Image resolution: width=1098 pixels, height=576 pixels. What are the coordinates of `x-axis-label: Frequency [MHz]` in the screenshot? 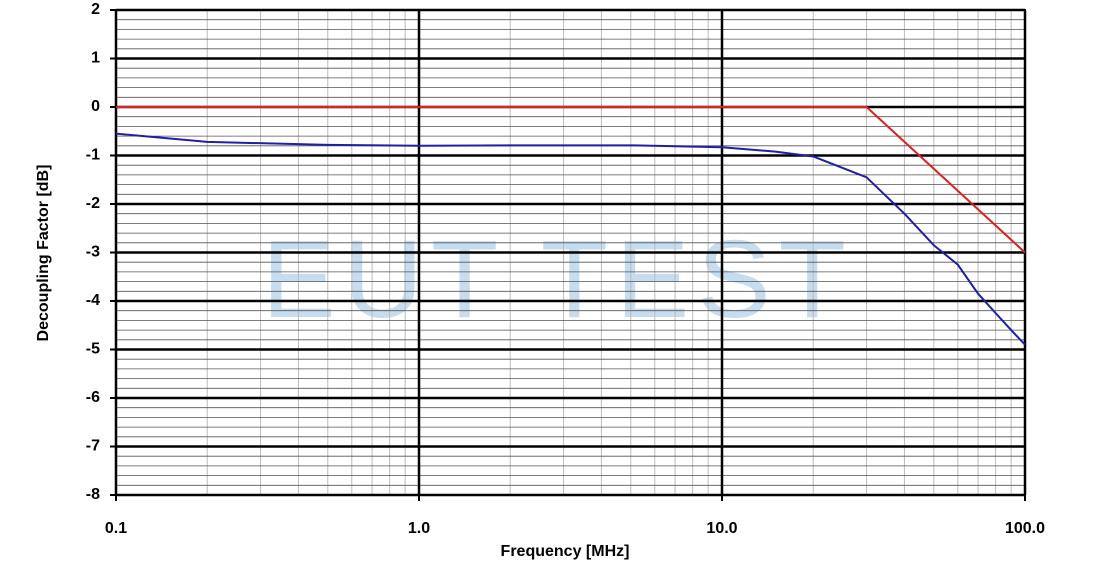 It's located at (565, 551).